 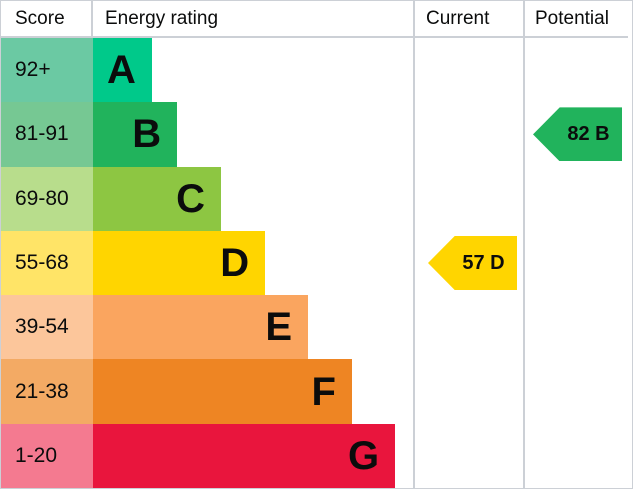 What do you see at coordinates (576, 263) in the screenshot?
I see `potential-arrow-area: 82 B` at bounding box center [576, 263].